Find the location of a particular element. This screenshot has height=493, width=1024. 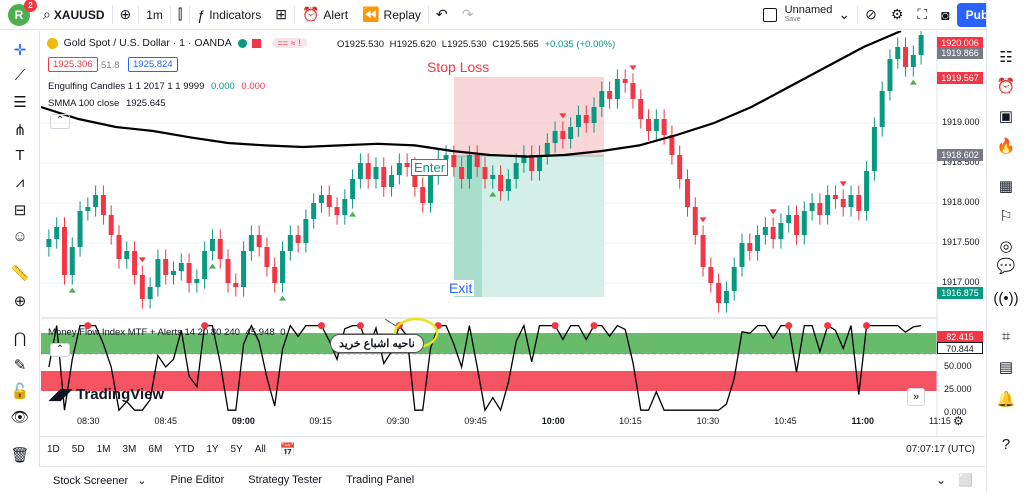

symbol-search: ⌕ XAUUSD is located at coordinates (74, 15).